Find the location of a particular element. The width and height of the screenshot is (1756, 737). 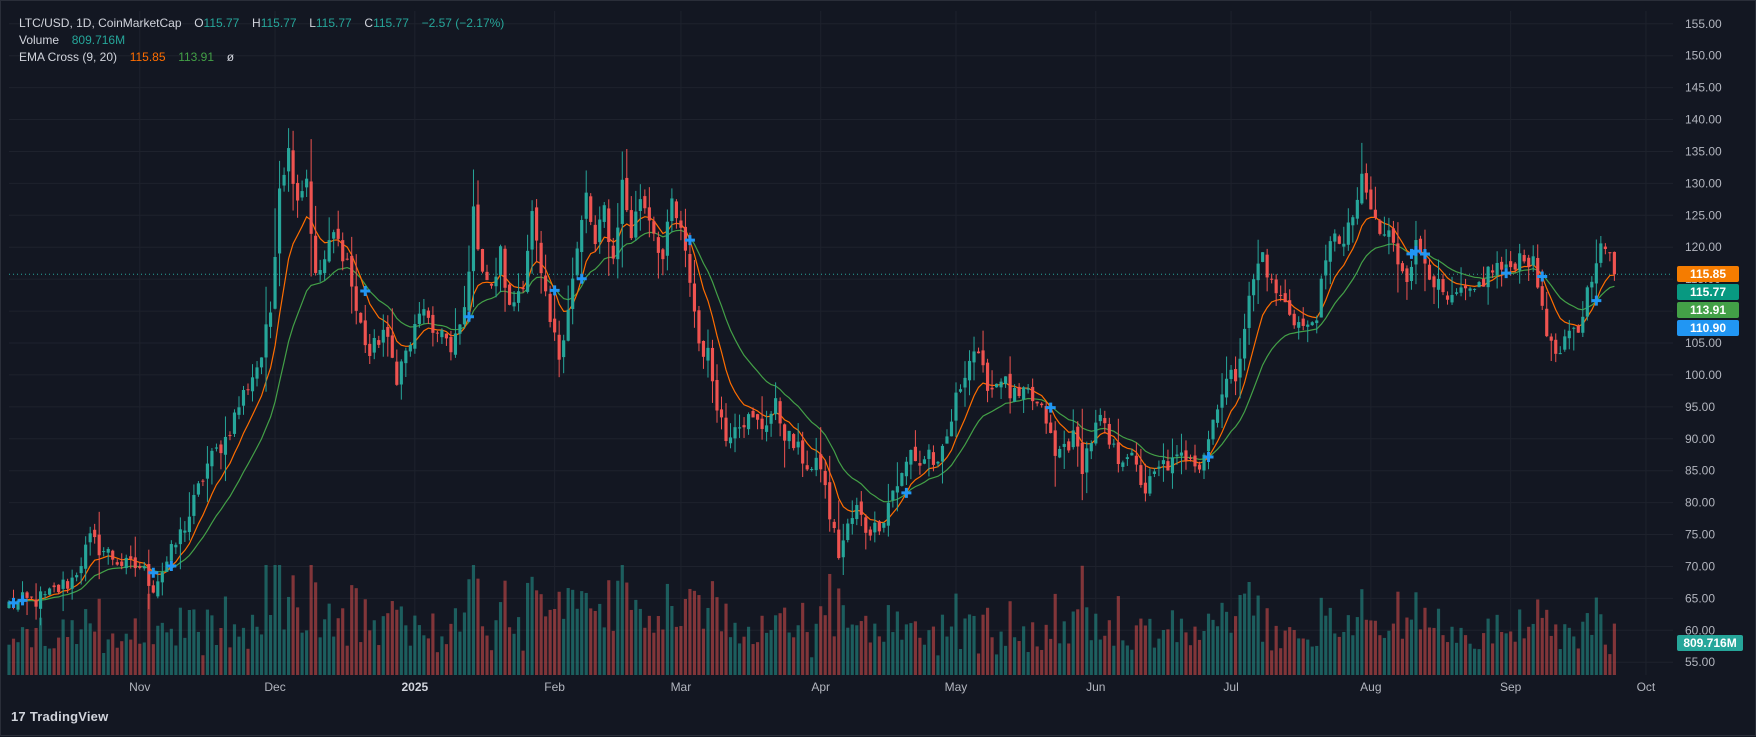

time-tick-label: Mar is located at coordinates (681, 687).